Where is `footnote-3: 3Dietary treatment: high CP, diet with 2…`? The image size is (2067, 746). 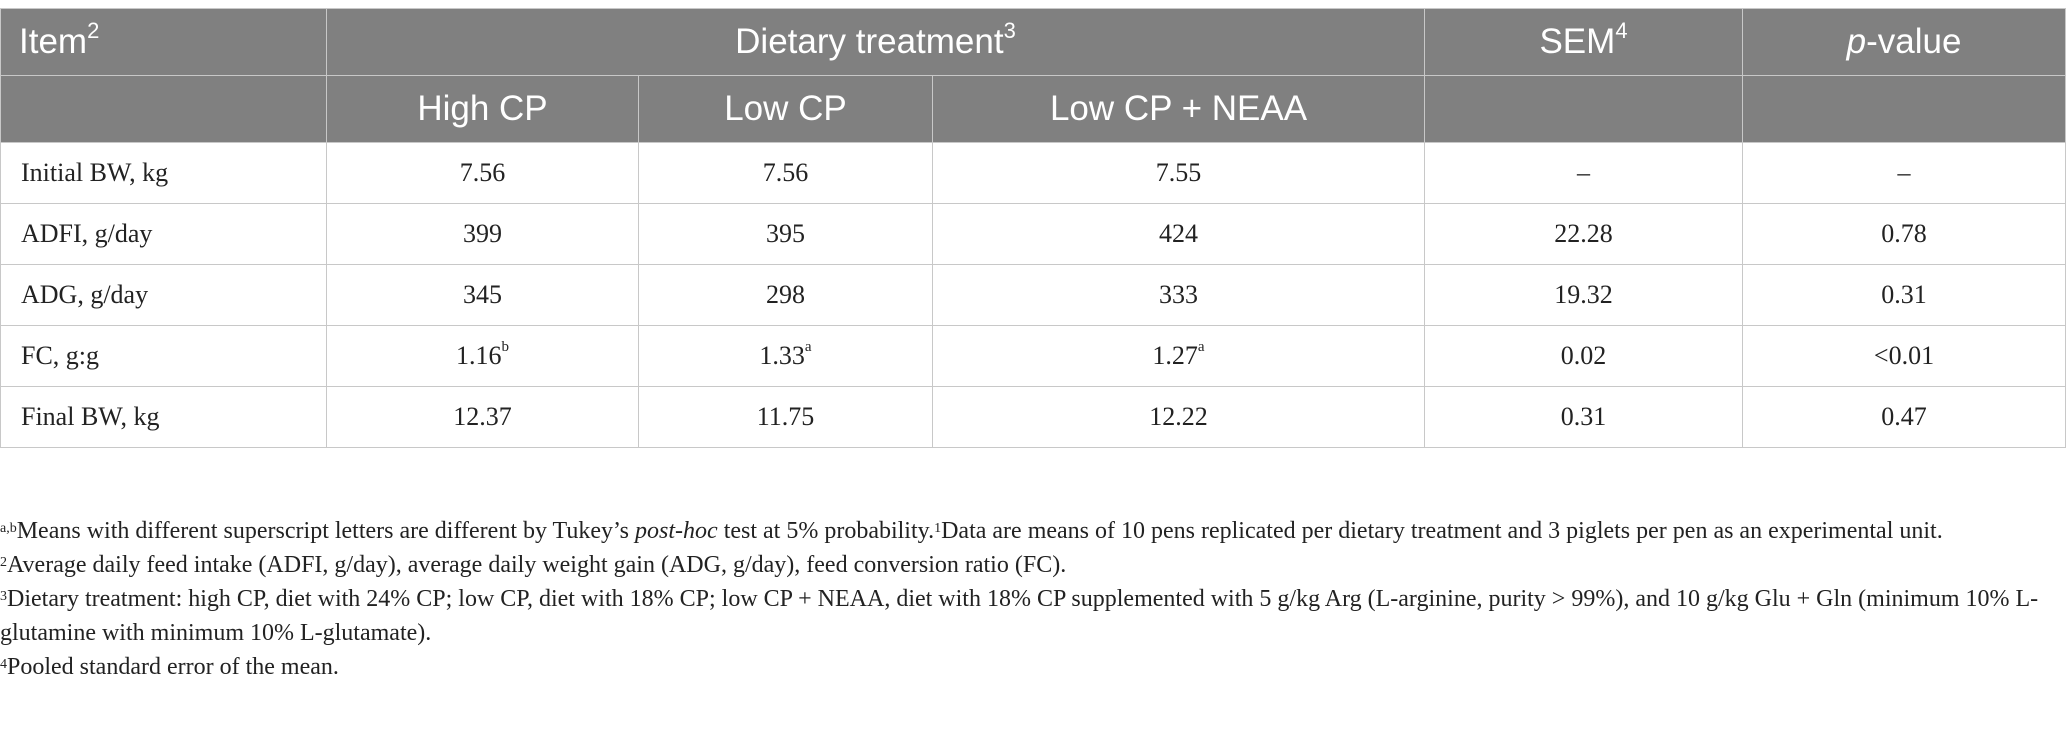
footnote-3: 3Dietary treatment: high CP, diet with 2… is located at coordinates (1019, 616).